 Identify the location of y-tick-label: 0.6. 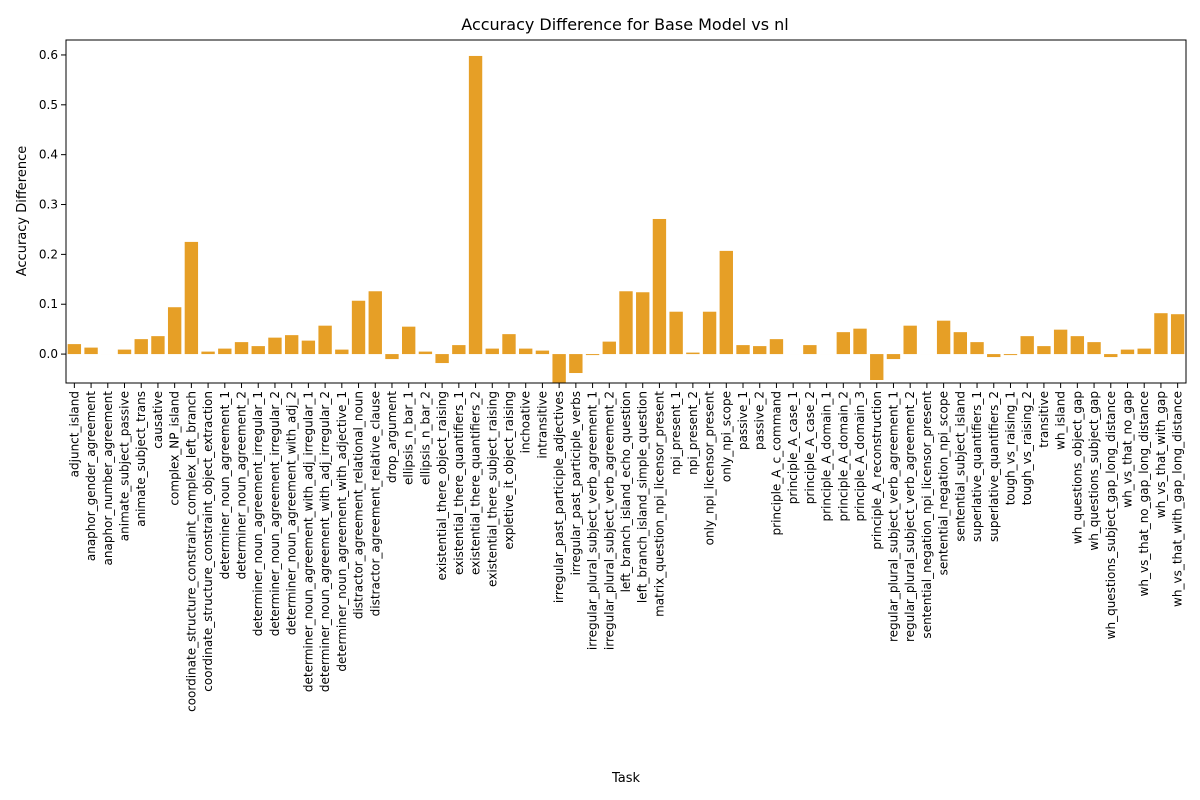
(48, 55).